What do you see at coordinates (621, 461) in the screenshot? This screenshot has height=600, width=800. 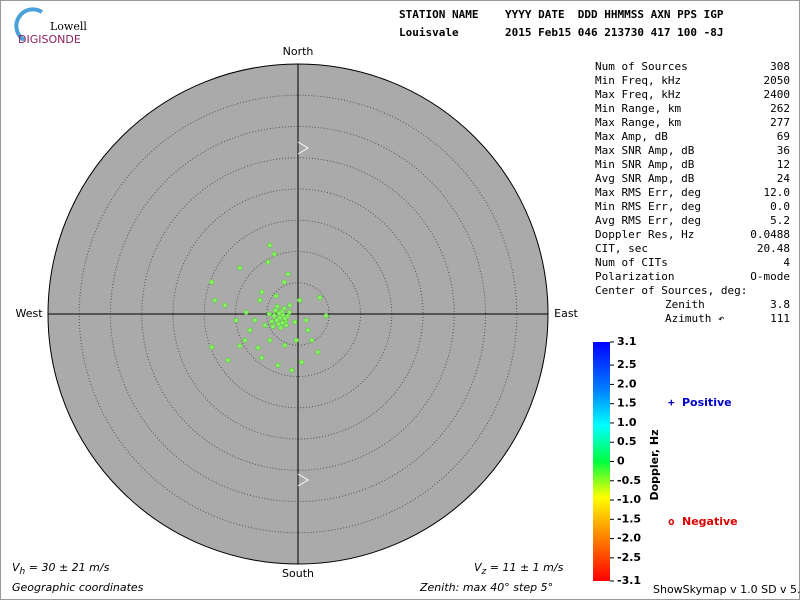 I see `colorbar-tick-label: 0` at bounding box center [621, 461].